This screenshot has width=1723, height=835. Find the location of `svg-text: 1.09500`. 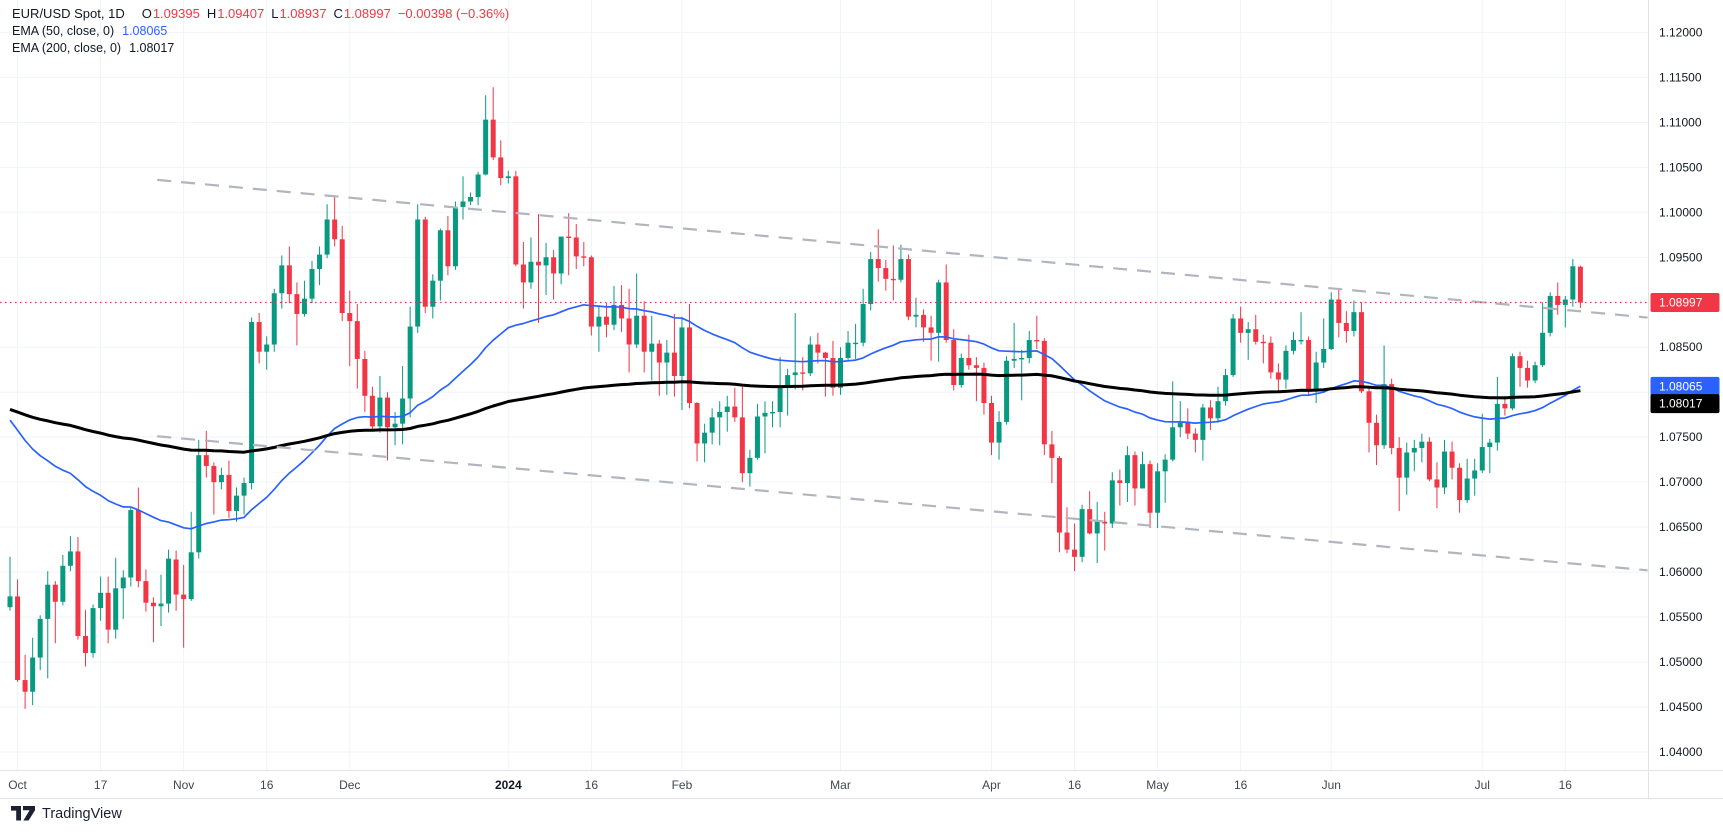

svg-text: 1.09500 is located at coordinates (1681, 257).